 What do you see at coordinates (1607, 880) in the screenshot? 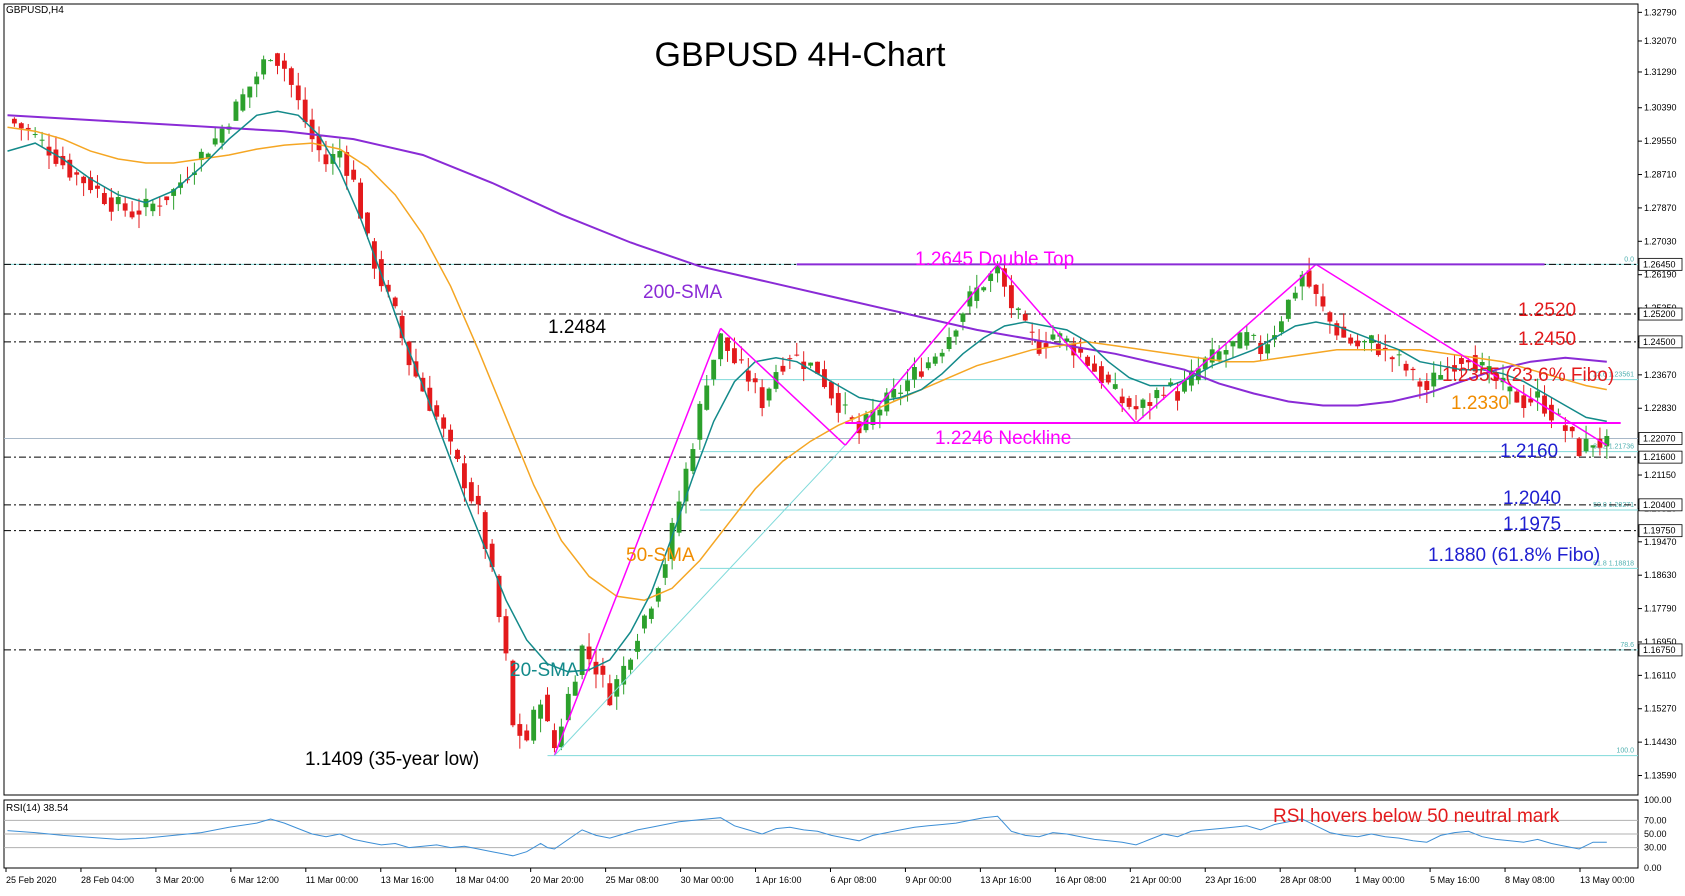
I see `x-tick-label: 13 May 00:00` at bounding box center [1607, 880].